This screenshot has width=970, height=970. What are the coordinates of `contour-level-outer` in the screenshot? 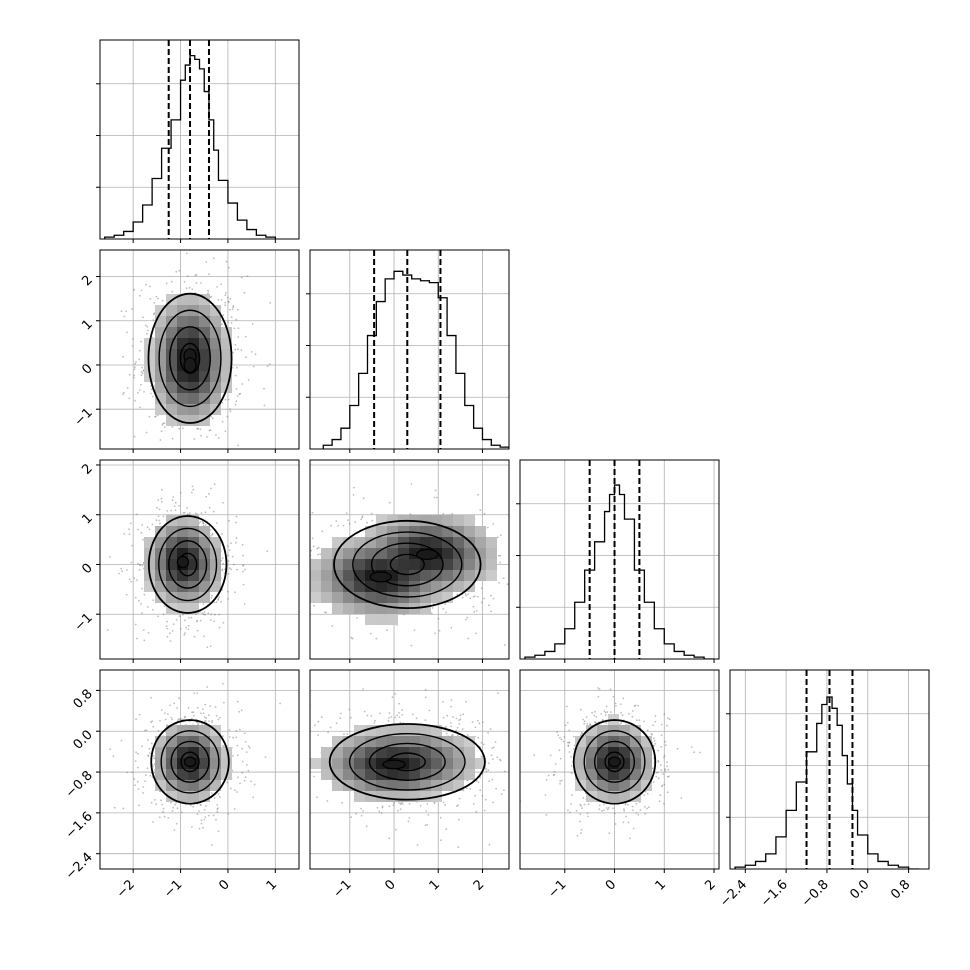 It's located at (614, 762).